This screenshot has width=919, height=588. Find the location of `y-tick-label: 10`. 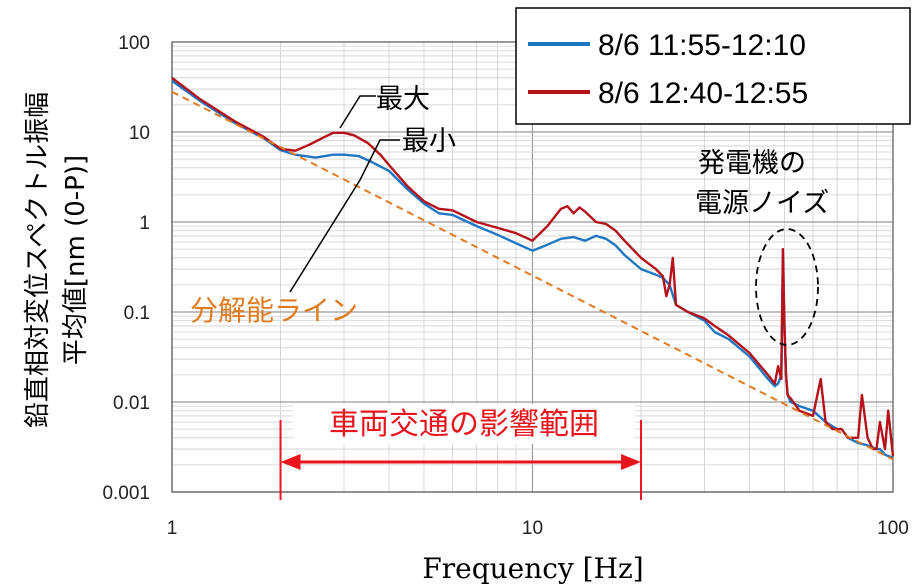

y-tick-label: 10 is located at coordinates (139, 133).